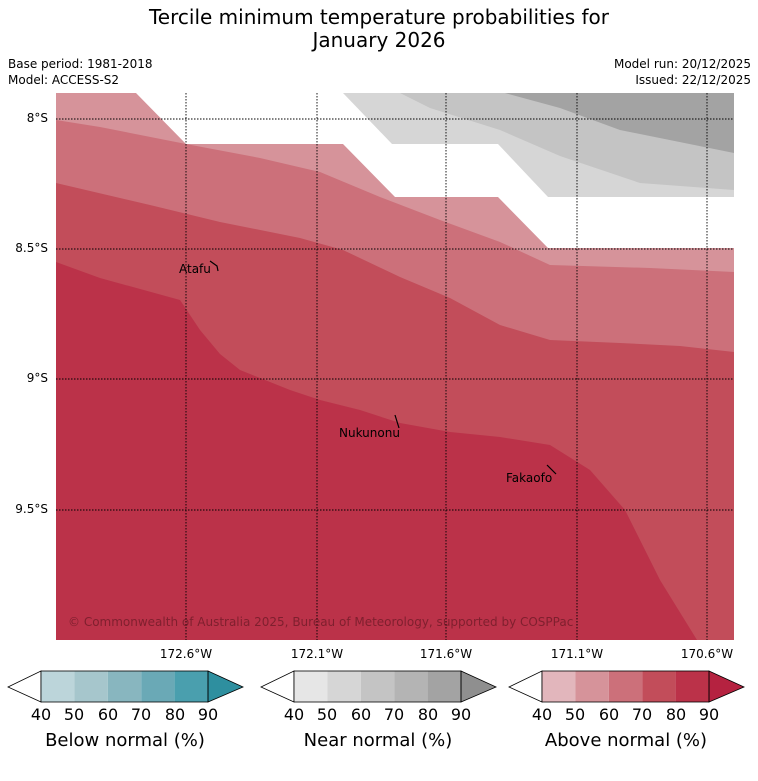 Image resolution: width=758 pixels, height=781 pixels. What do you see at coordinates (619, 123) in the screenshot?
I see `near-normal-70-region` at bounding box center [619, 123].